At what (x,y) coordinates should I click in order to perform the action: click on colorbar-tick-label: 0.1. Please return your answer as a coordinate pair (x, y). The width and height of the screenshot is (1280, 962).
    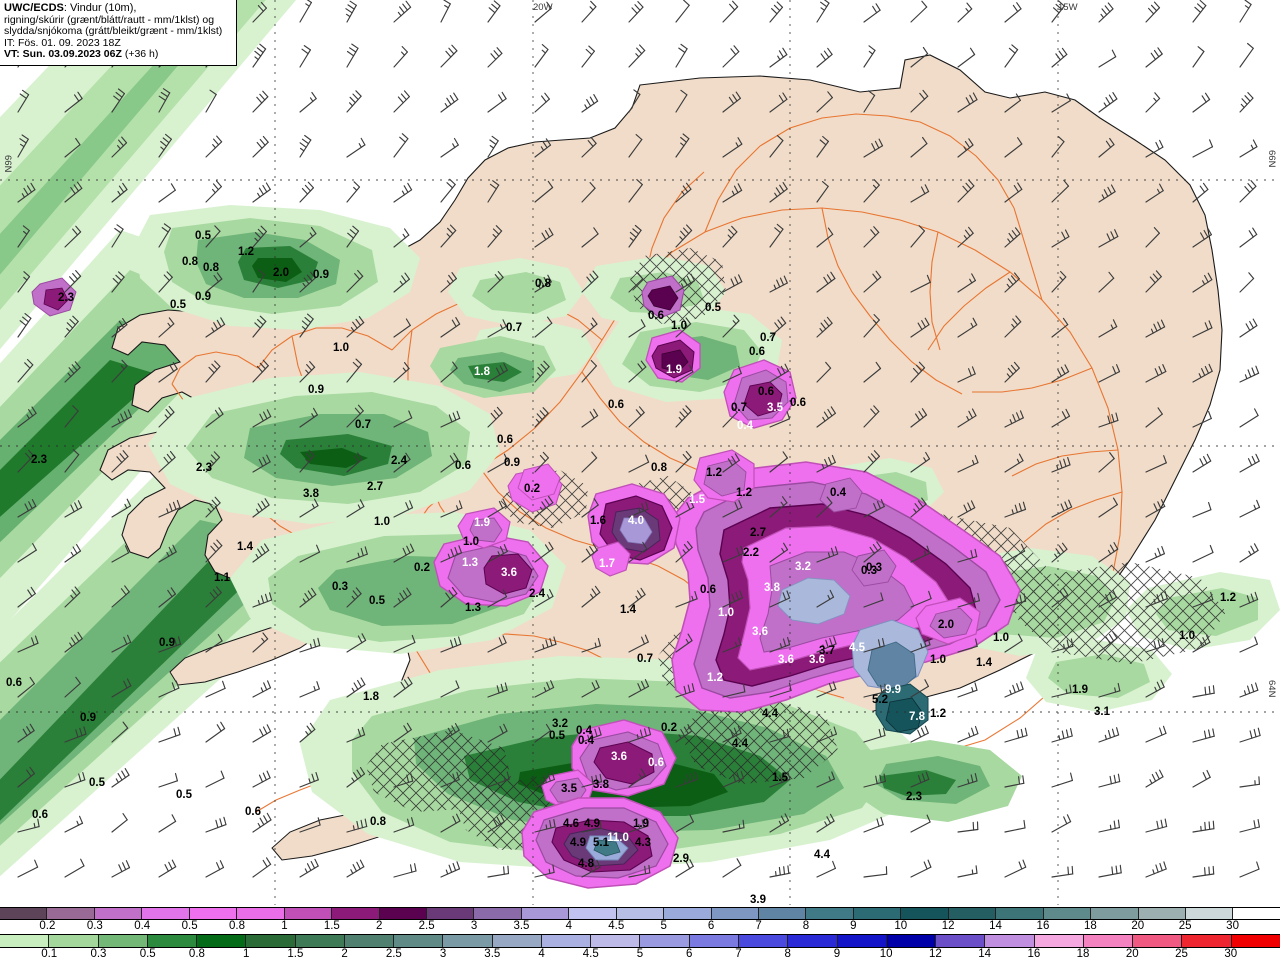
    Looking at the image, I should click on (49, 954).